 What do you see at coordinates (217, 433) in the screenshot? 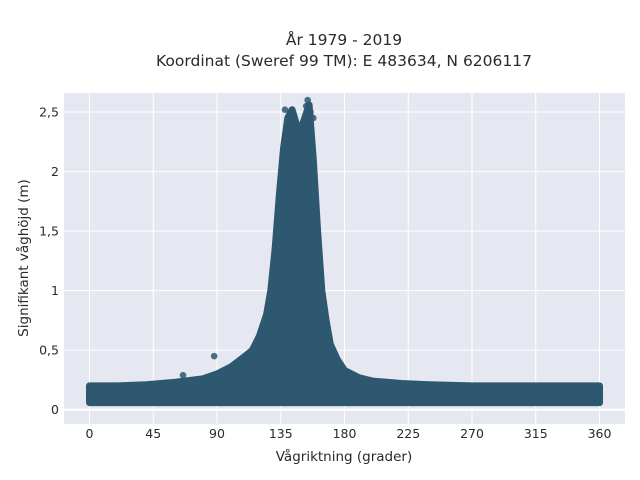
I see `x-tick-label: 90` at bounding box center [217, 433].